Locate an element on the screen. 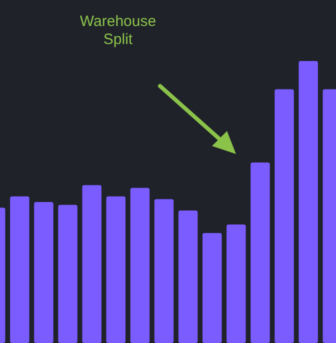 The width and height of the screenshot is (336, 343). text: Warehouse Split is located at coordinates (118, 30).